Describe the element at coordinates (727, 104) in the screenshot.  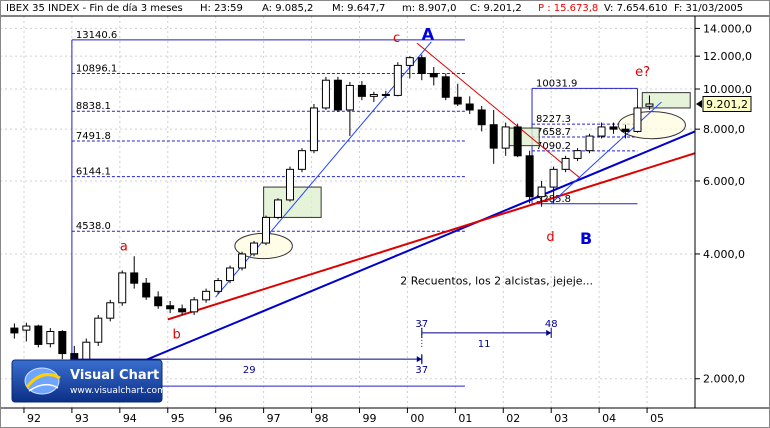
I see `last-price-label: 9.201,2` at that location.